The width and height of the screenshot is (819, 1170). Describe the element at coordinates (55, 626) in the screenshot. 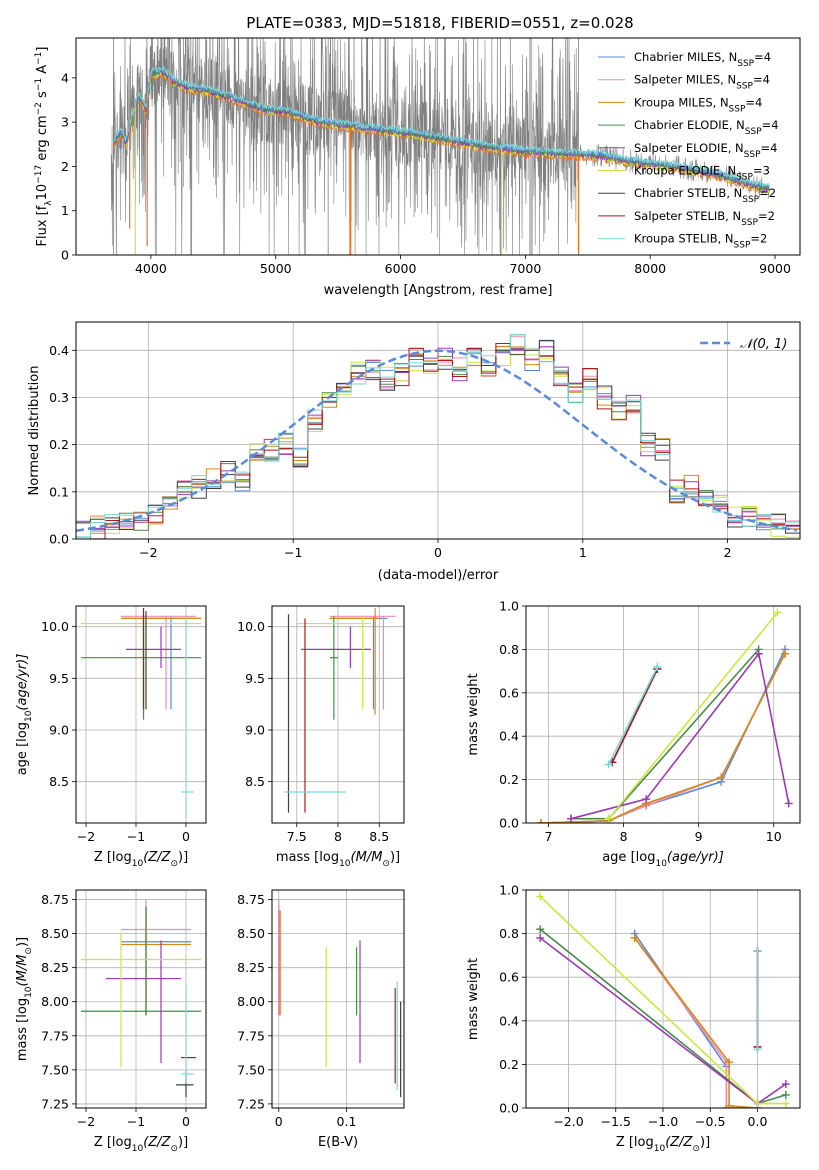

I see `y-tick-label: 10.0` at that location.